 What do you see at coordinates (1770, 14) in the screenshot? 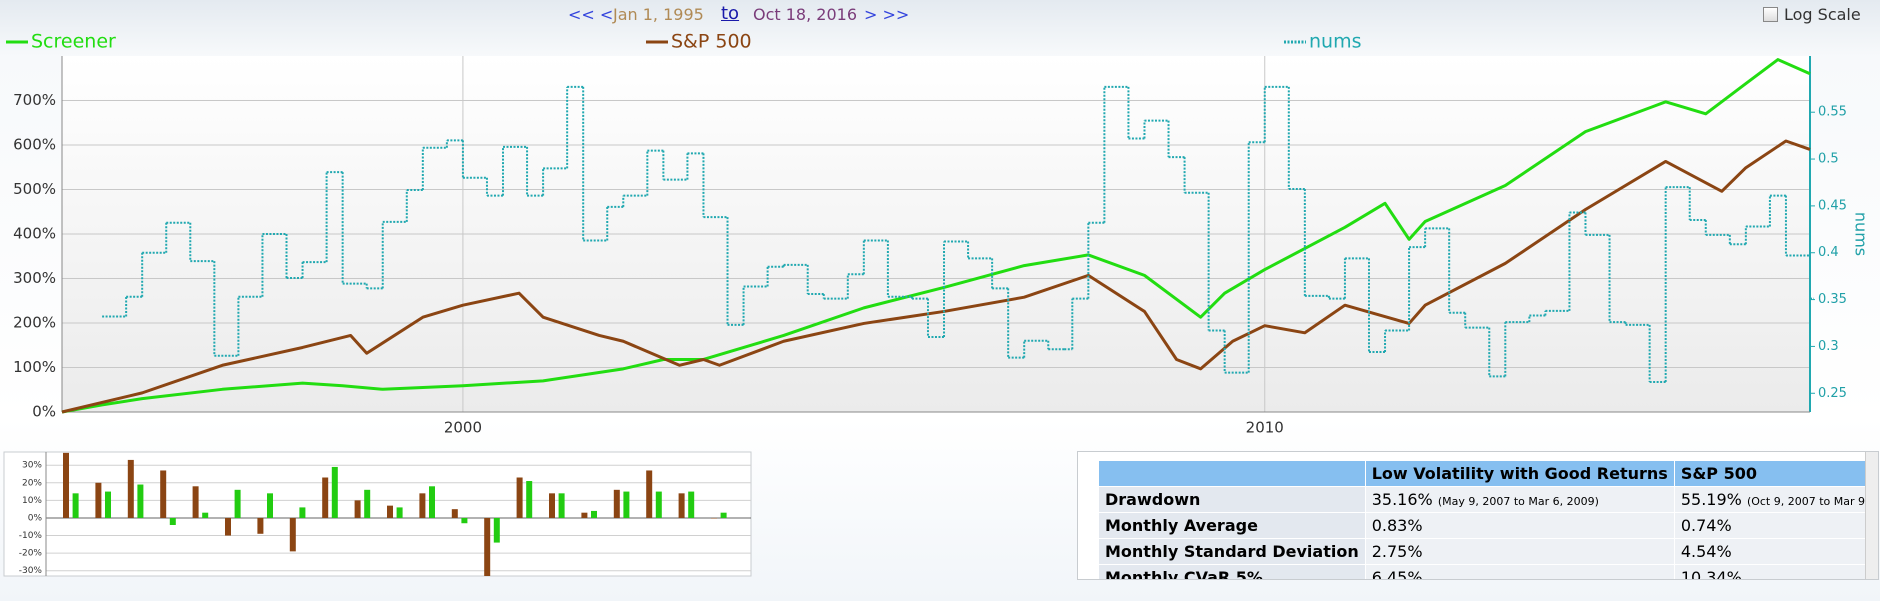
I see `log-scale-checkbox` at bounding box center [1770, 14].